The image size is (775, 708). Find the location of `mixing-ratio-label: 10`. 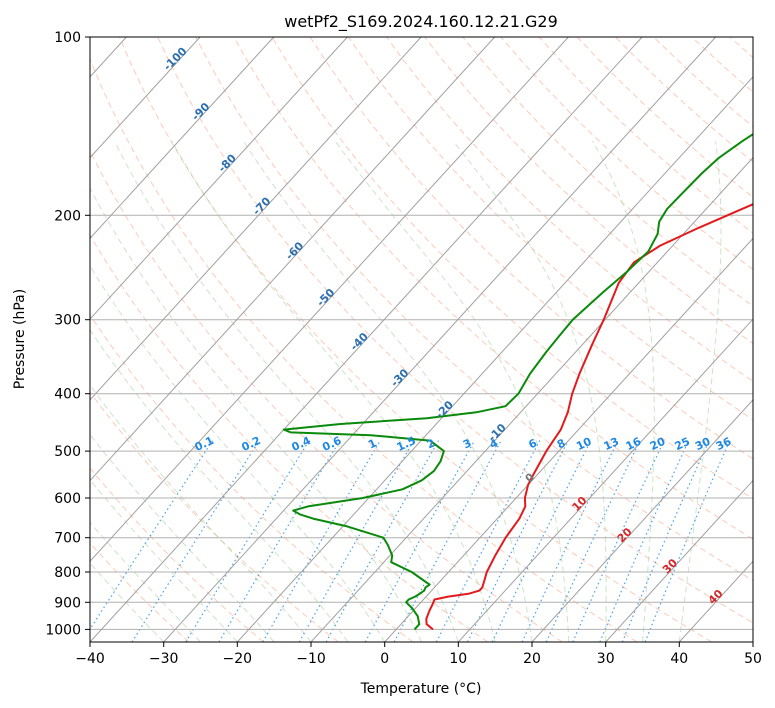

mixing-ratio-label: 10 is located at coordinates (584, 444).